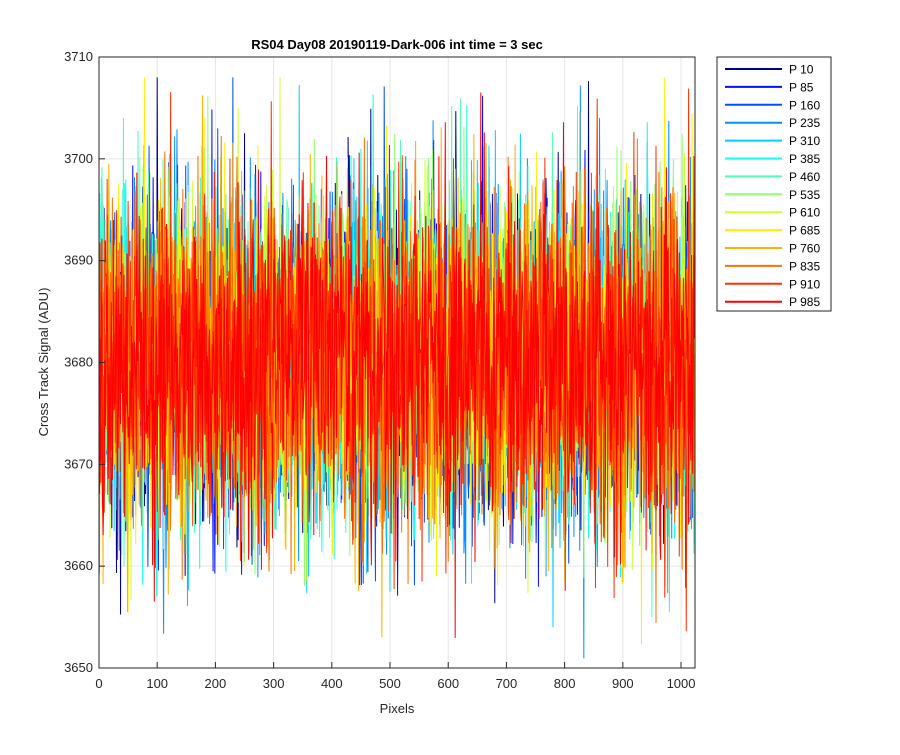  Describe the element at coordinates (681, 683) in the screenshot. I see `x-tick-label: 1000` at that location.